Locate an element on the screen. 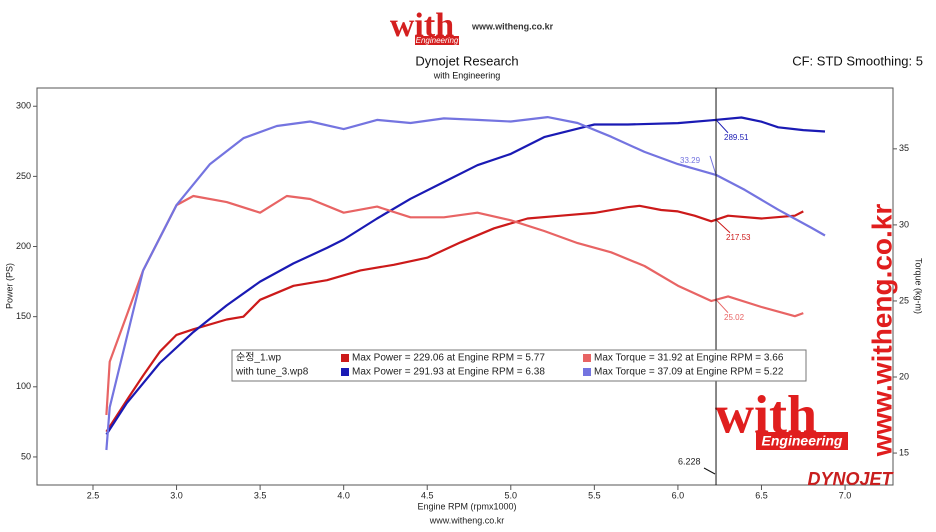 The image size is (936, 532). cursor-value-label: 25.02 is located at coordinates (734, 317).